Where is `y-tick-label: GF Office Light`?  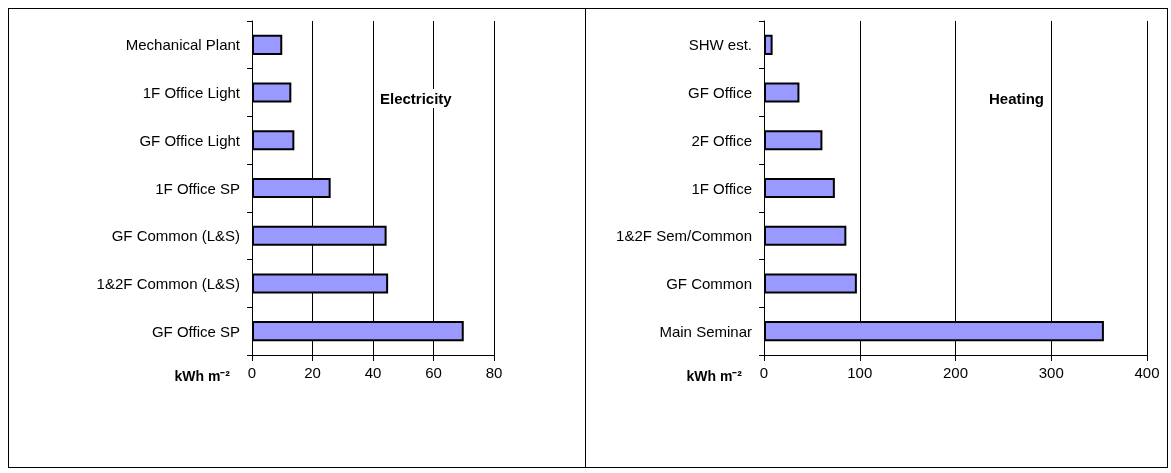
y-tick-label: GF Office Light is located at coordinates (190, 140).